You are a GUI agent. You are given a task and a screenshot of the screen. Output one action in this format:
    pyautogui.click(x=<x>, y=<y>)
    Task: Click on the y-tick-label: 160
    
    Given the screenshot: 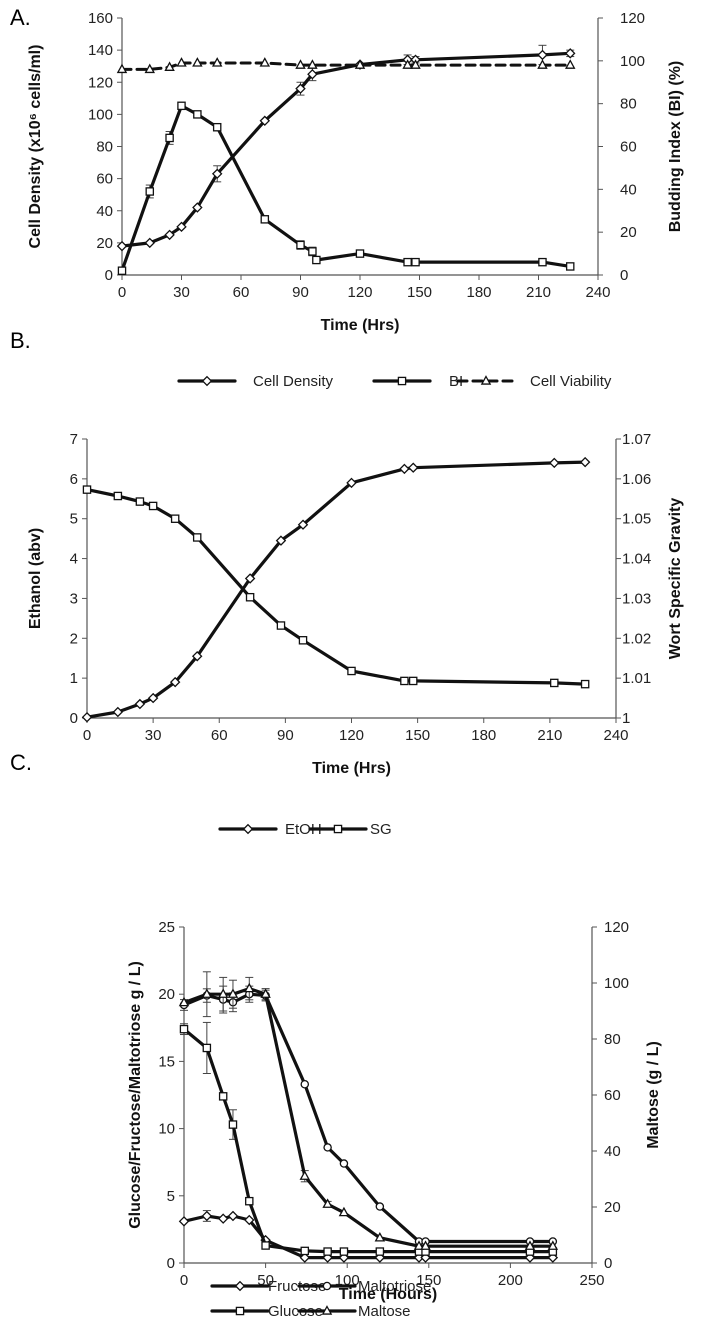 What is the action you would take?
    pyautogui.click(x=100, y=18)
    